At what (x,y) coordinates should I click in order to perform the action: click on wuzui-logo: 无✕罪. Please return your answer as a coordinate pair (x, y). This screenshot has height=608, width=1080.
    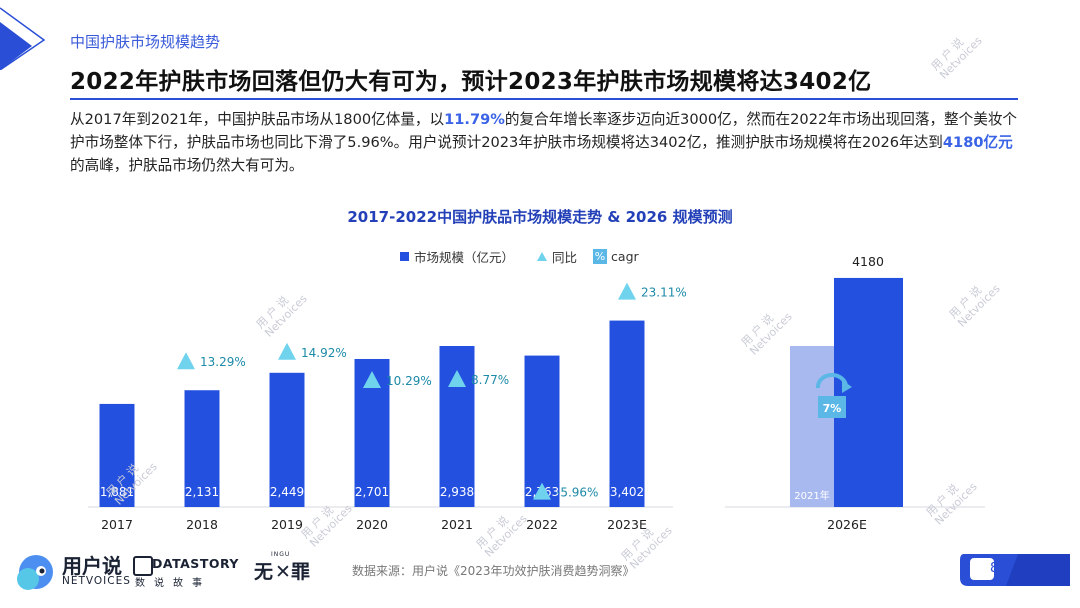
    Looking at the image, I should click on (283, 570).